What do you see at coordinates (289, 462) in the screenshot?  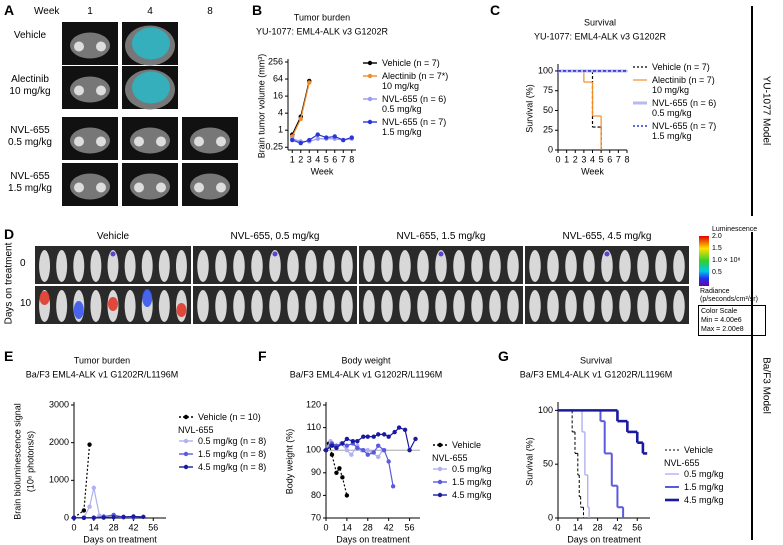 I see `y-axis-label: Body weight (%)` at bounding box center [289, 462].